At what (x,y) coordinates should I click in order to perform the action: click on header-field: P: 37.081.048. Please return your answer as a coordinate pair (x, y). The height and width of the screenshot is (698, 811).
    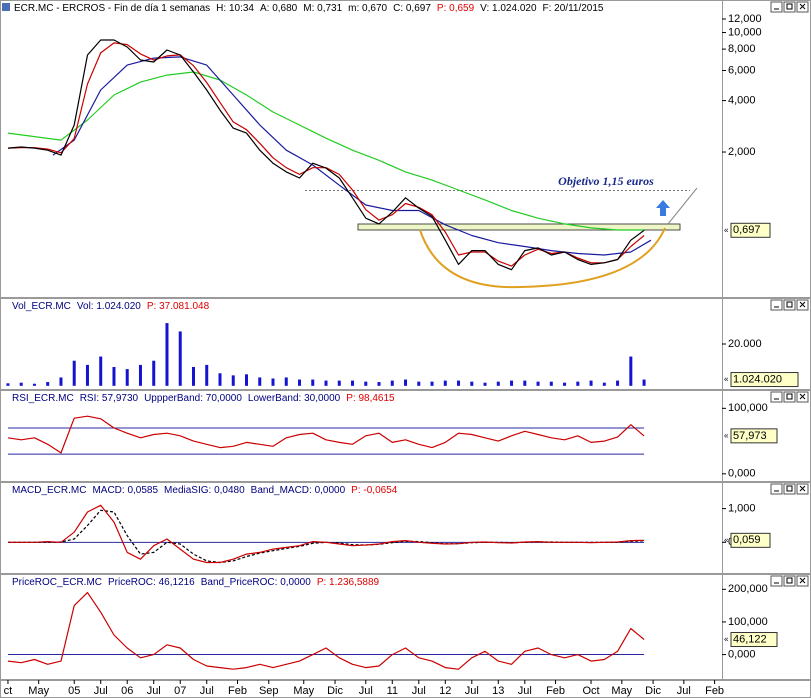
    Looking at the image, I should click on (178, 306).